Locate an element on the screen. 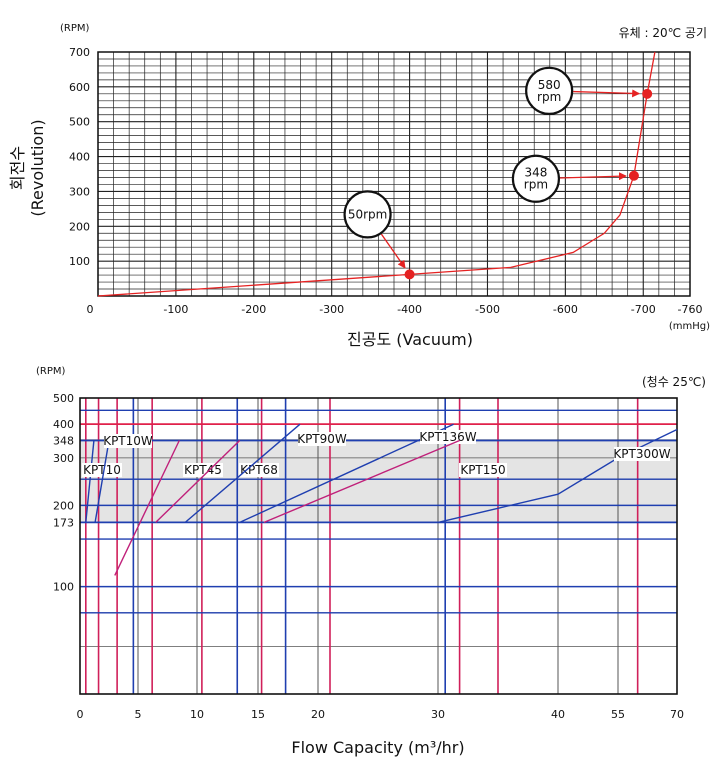 The width and height of the screenshot is (720, 778). flow-x-tick-label: 15 is located at coordinates (258, 714).